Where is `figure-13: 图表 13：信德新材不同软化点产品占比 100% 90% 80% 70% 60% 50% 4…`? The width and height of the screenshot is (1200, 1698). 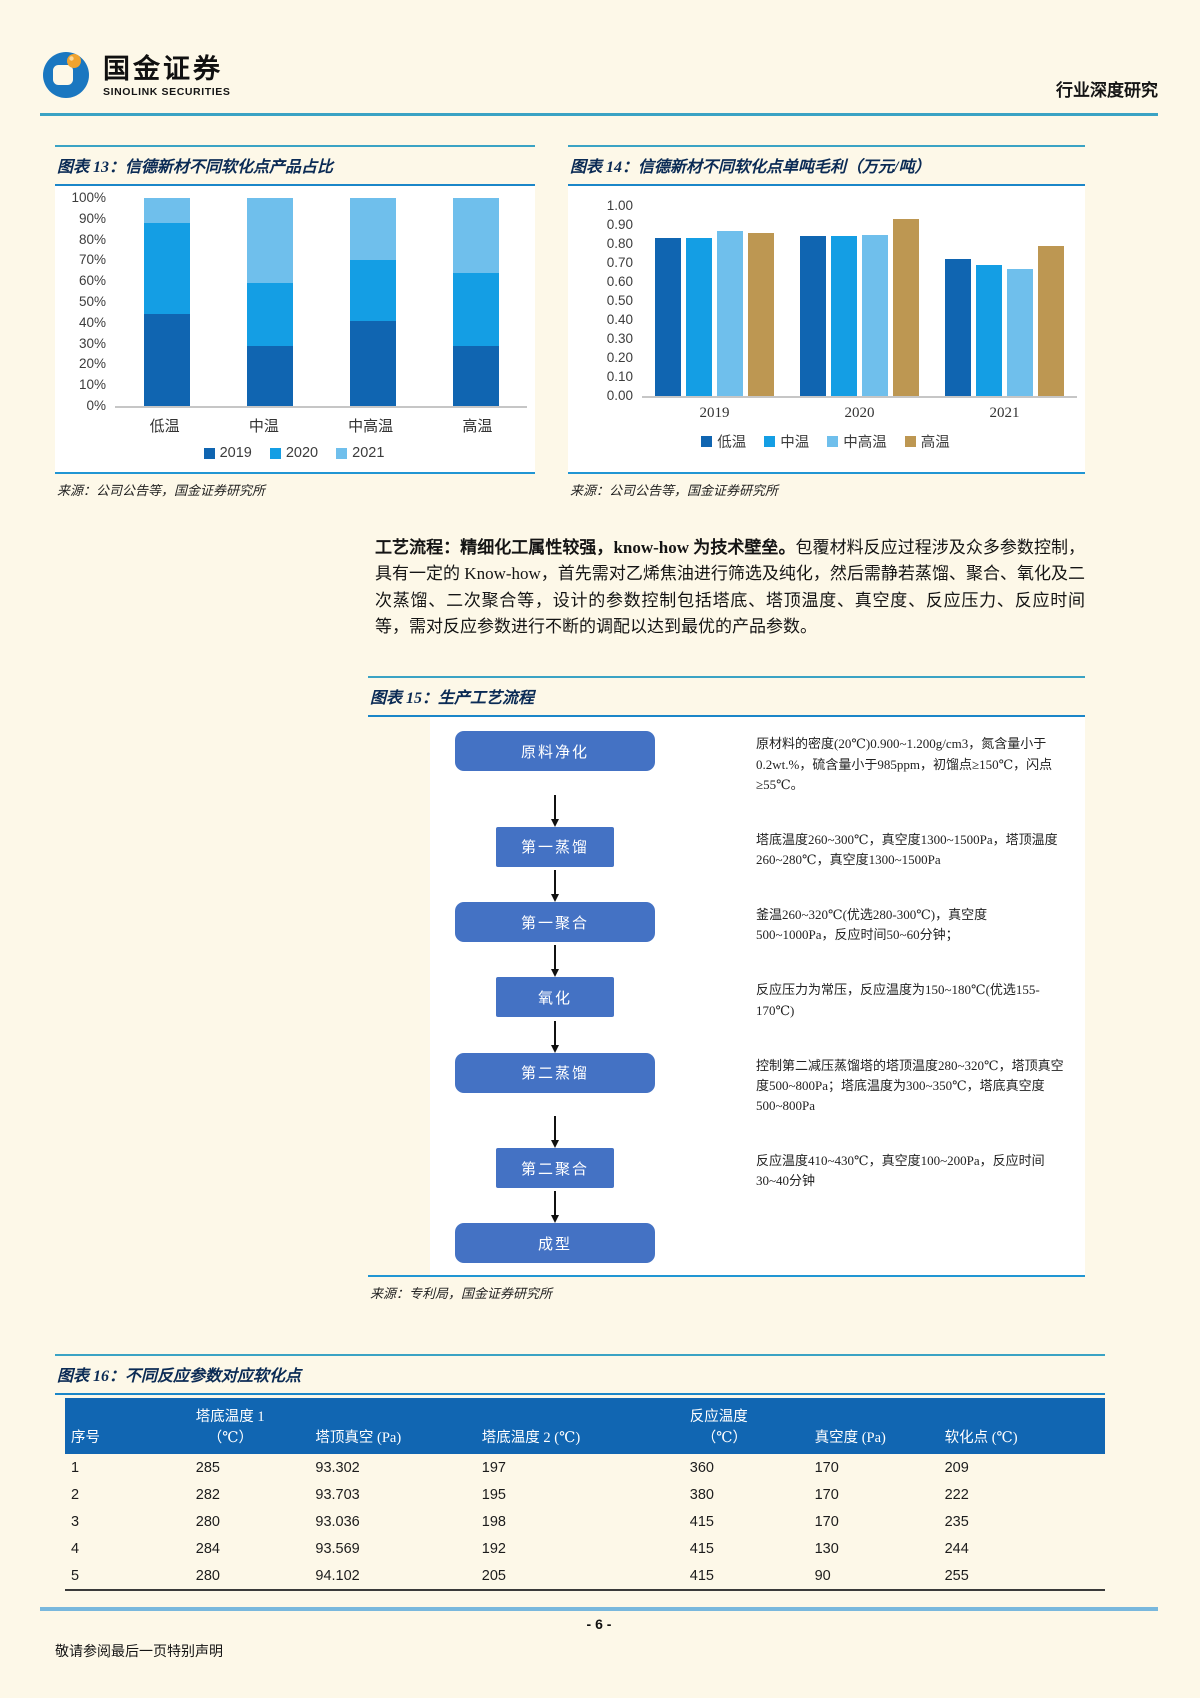 figure-13: 图表 13：信德新材不同软化点产品占比 100% 90% 80% 70% 60% 50% 4… is located at coordinates (295, 326).